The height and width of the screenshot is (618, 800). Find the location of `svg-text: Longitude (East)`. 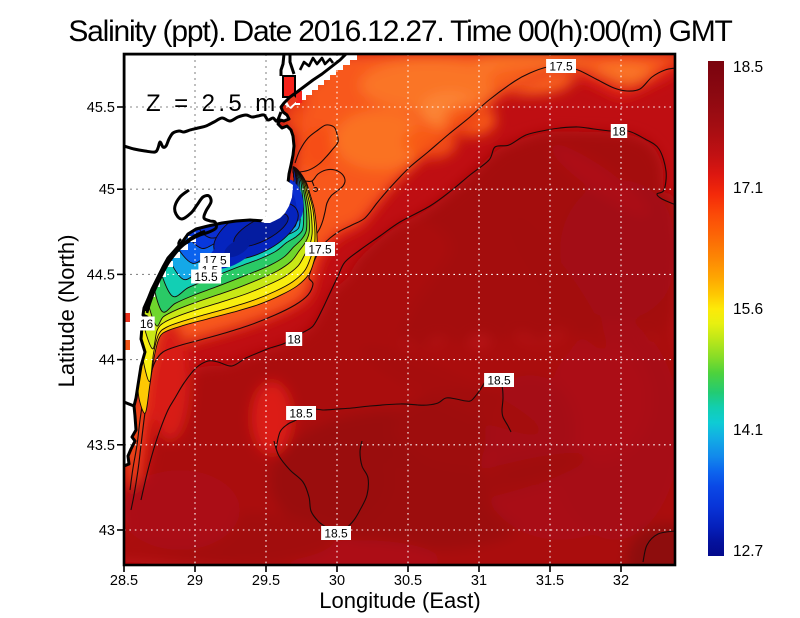

svg-text: Longitude (East) is located at coordinates (399, 600).